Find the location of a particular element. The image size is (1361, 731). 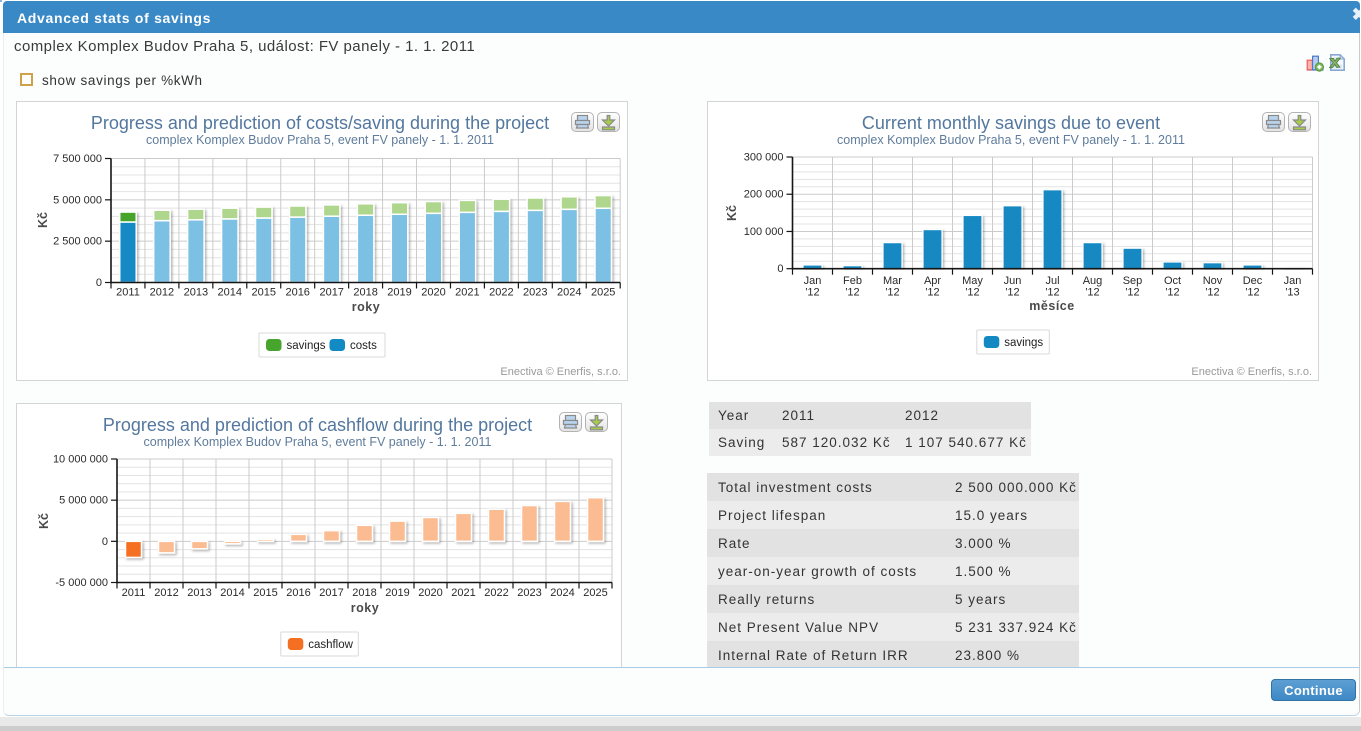

svg-text: 7 500 000 is located at coordinates (77, 159).